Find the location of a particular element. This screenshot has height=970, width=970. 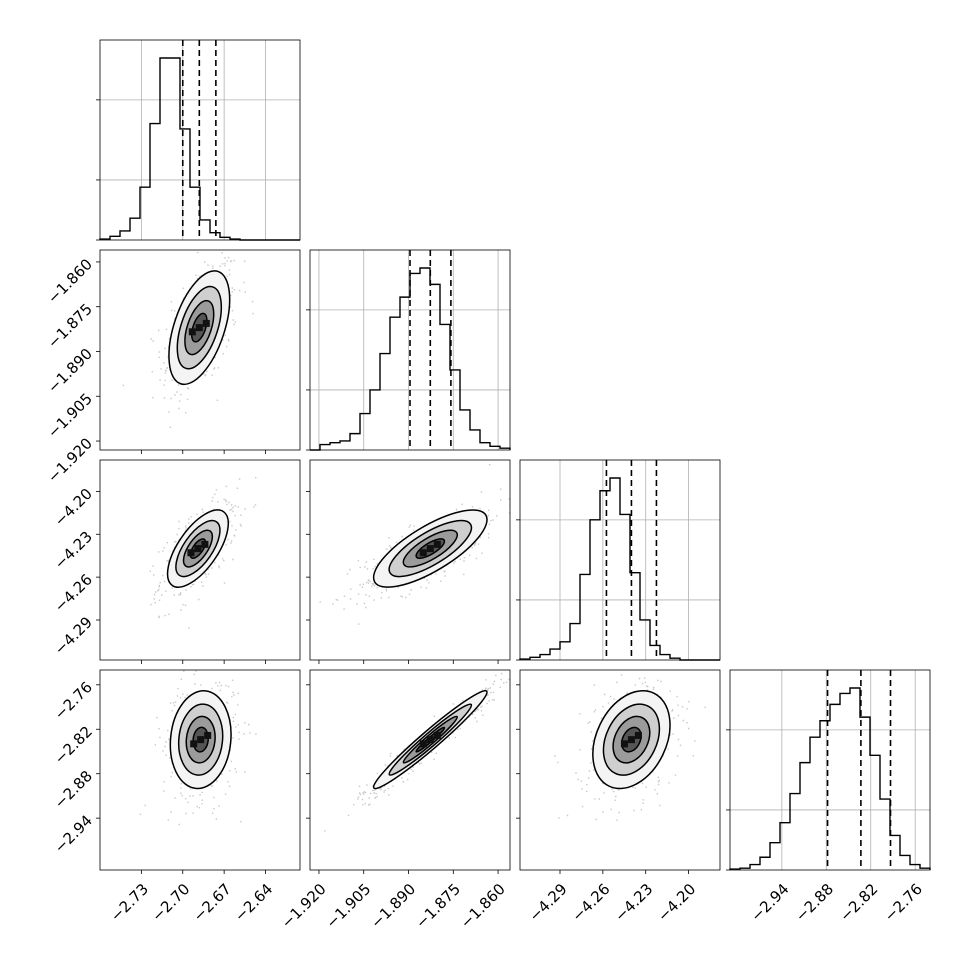

y-tick-label-1-4: −1.860 is located at coordinates (70, 281).